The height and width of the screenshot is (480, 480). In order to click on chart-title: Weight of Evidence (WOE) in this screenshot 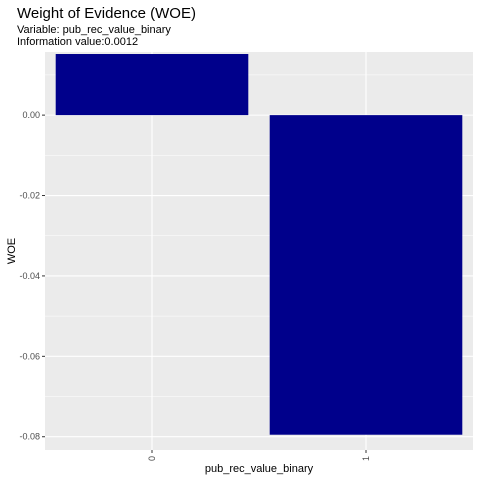, I will do `click(106, 13)`.